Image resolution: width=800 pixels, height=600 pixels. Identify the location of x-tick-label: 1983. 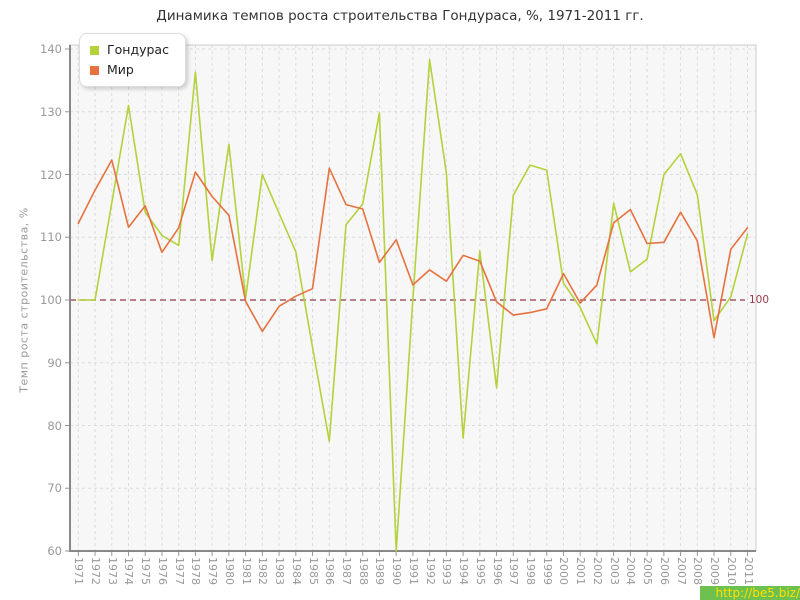
(280, 571).